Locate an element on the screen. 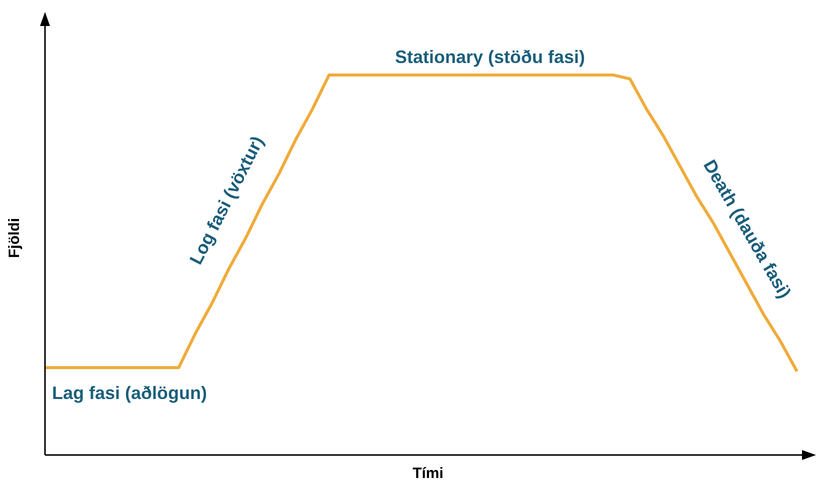  x-axis-title: Tími is located at coordinates (428, 473).